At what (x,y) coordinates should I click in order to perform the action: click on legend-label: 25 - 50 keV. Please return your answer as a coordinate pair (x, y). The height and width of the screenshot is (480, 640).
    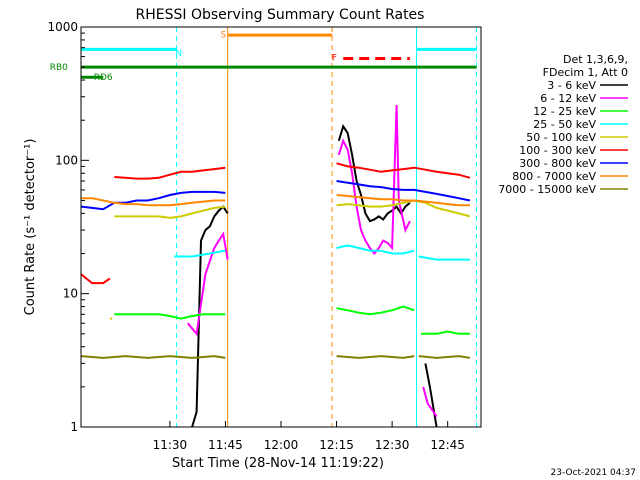
    Looking at the image, I should click on (564, 124).